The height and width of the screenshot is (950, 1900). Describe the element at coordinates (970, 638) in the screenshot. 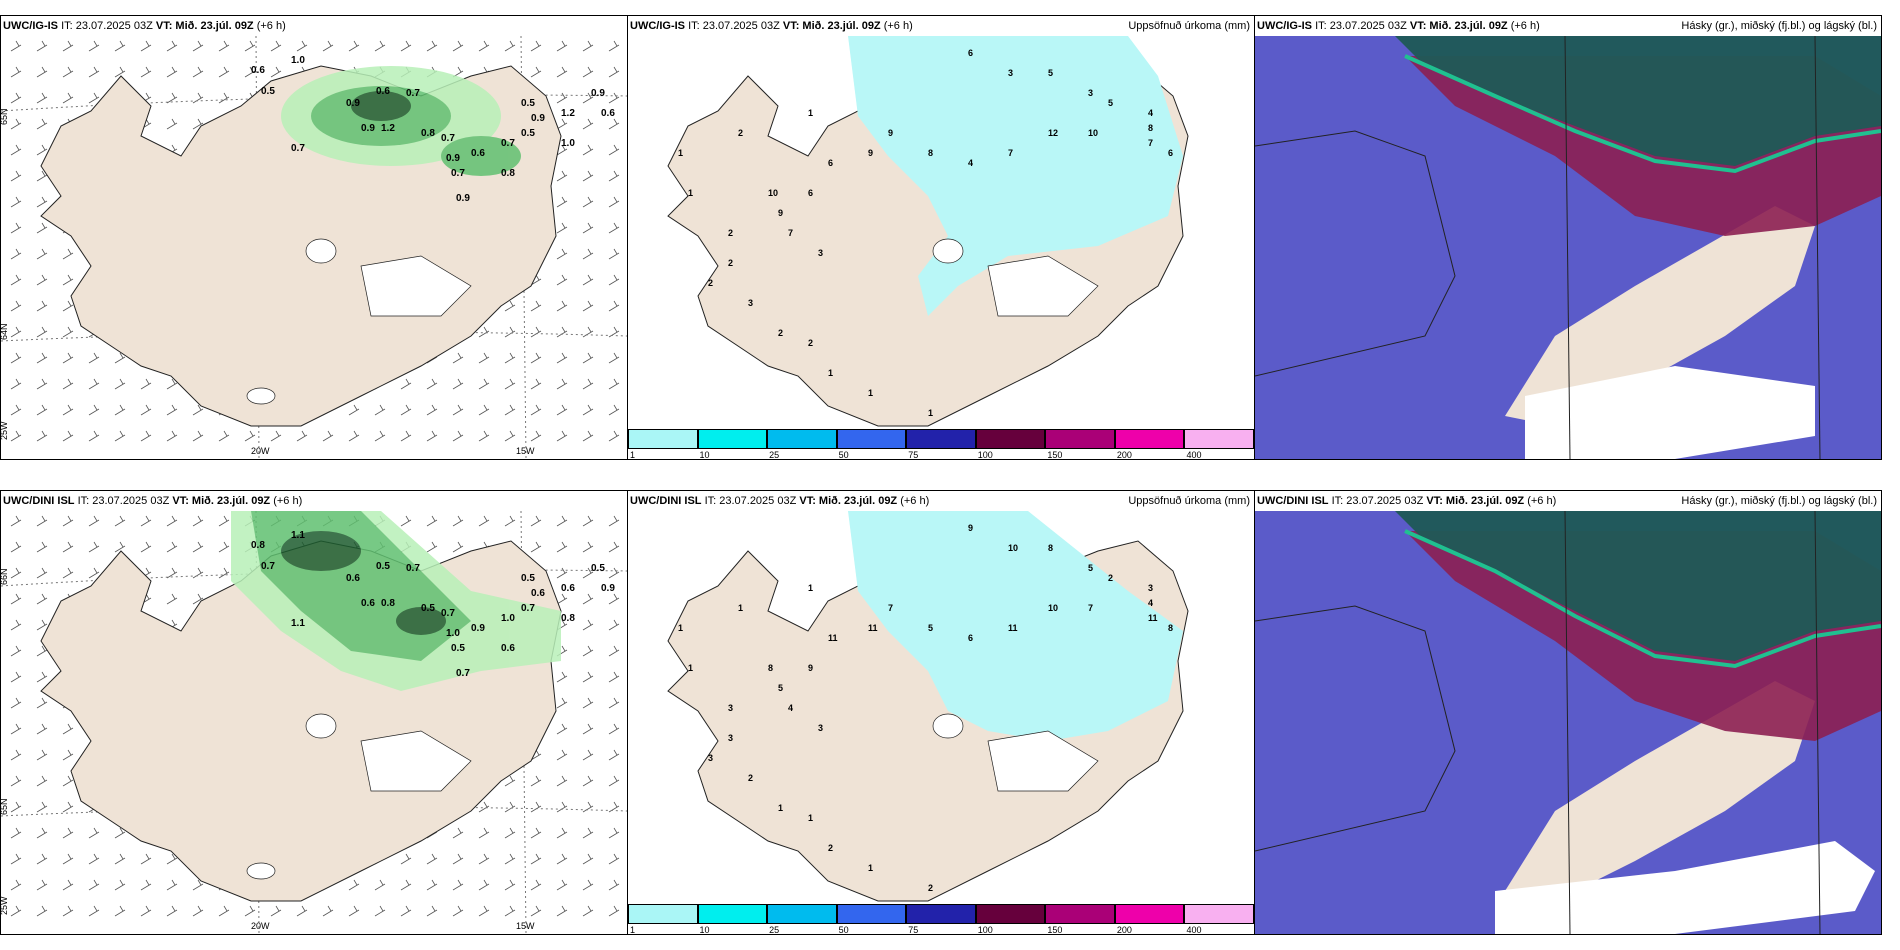

I see `map-value-label: 6` at that location.